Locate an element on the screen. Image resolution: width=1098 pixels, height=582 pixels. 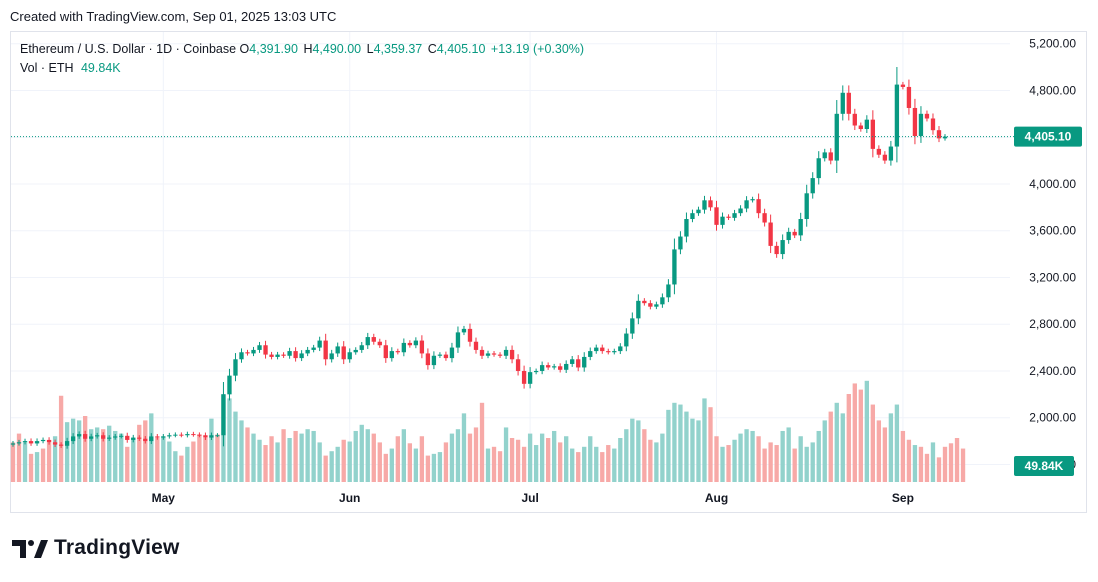
open-label: O is located at coordinates (244, 49).